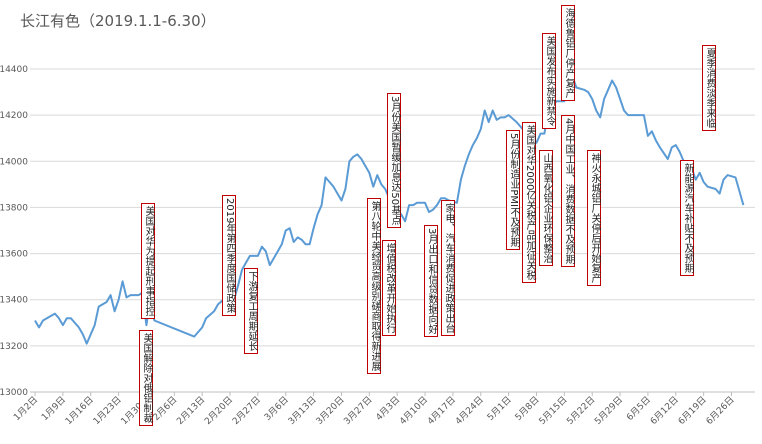 This screenshot has width=762, height=444. I want to click on x-tick-label: 6月19日, so click(692, 410).